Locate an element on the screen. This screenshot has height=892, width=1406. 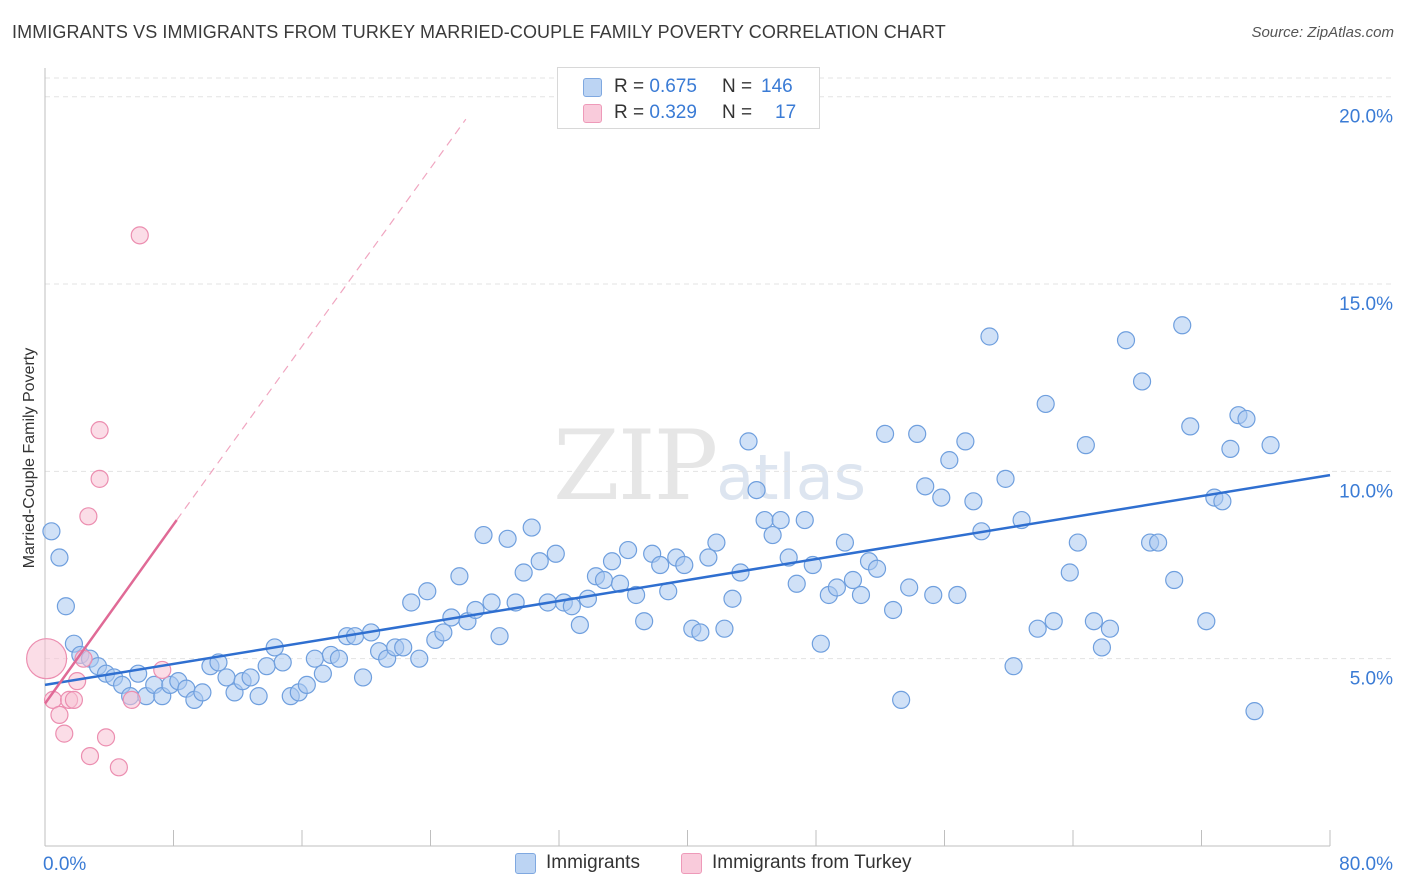
legend-r-value: 0.329 is located at coordinates (673, 112).